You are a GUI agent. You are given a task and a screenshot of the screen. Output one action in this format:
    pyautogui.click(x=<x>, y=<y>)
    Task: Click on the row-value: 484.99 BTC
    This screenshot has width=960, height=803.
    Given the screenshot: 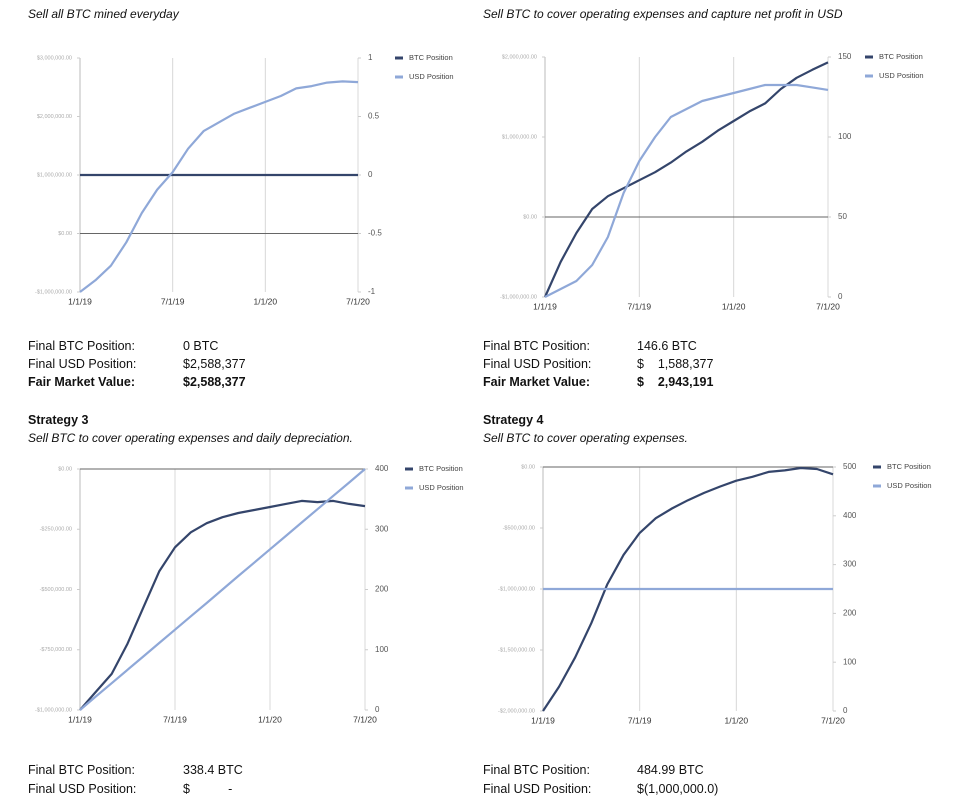 What is the action you would take?
    pyautogui.click(x=670, y=770)
    